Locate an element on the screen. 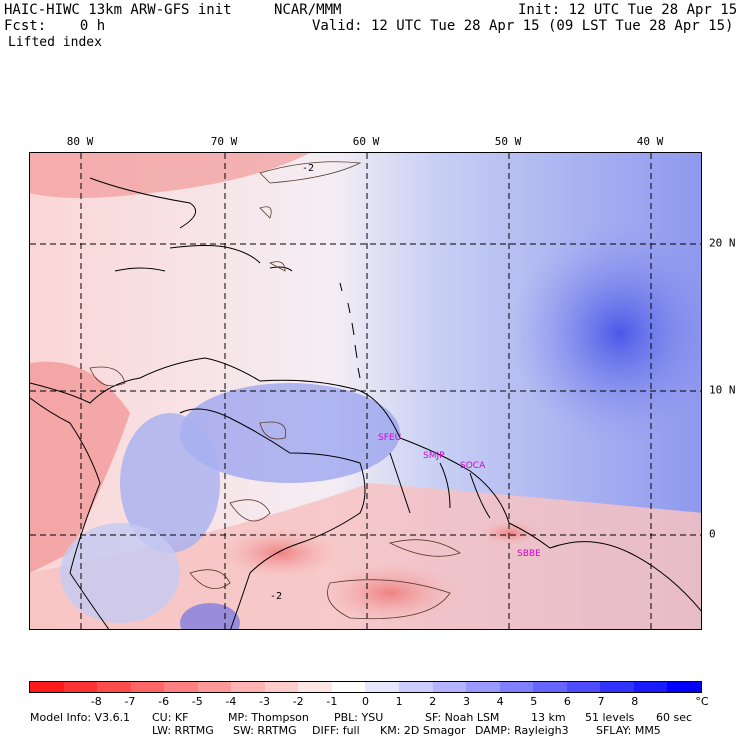 This screenshot has height=740, width=740. lon-label-80w: 80 W is located at coordinates (80, 141).